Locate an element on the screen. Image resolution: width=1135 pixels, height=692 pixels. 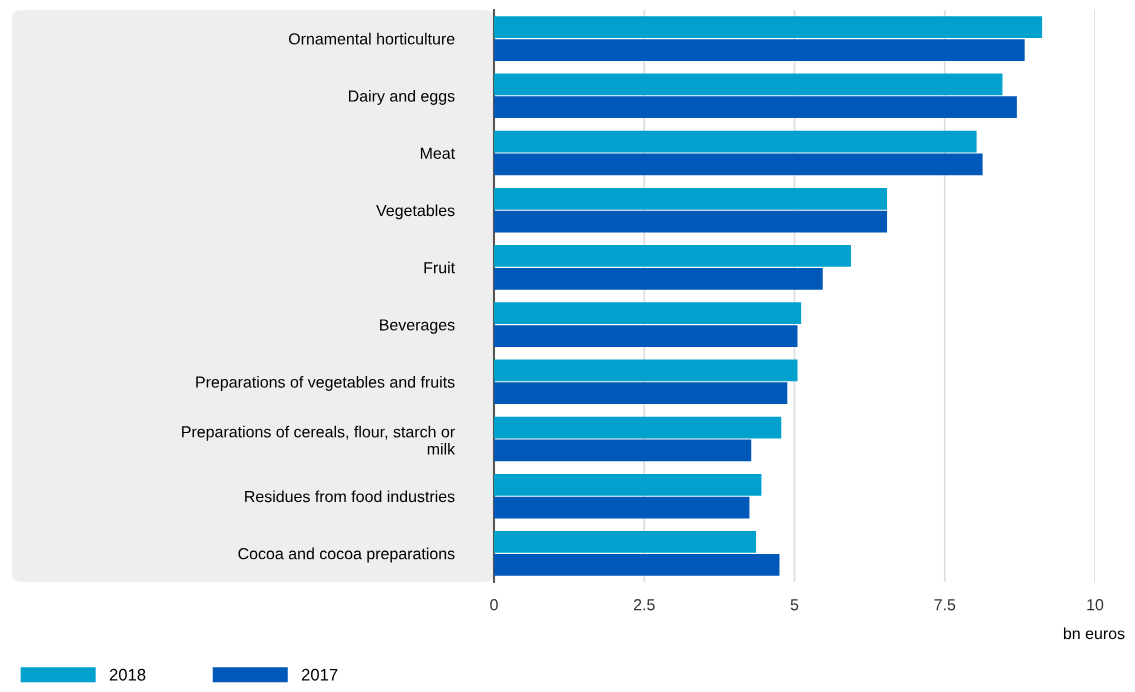
legend-label: 2017 is located at coordinates (319, 674).